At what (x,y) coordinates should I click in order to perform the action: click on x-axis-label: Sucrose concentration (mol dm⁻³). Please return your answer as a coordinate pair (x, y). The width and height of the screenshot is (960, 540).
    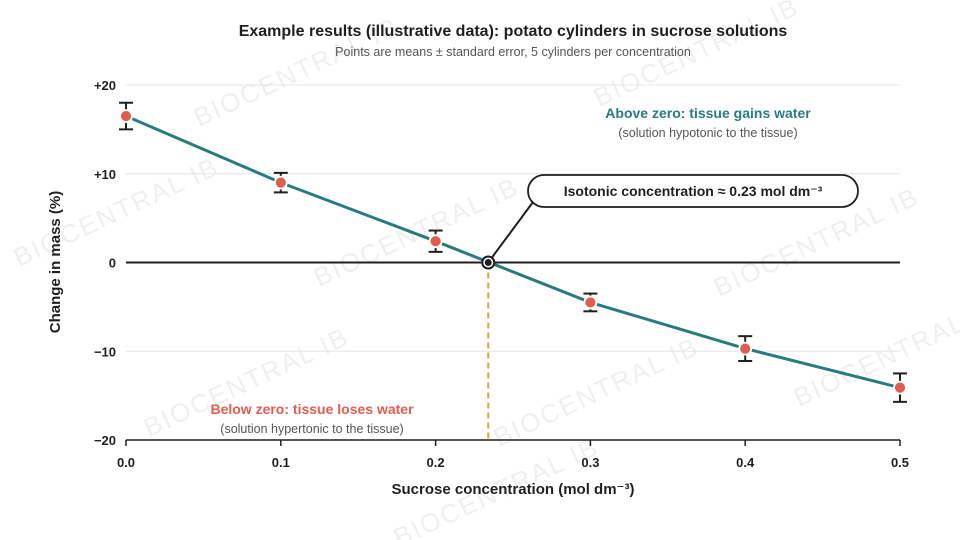
    Looking at the image, I should click on (513, 489).